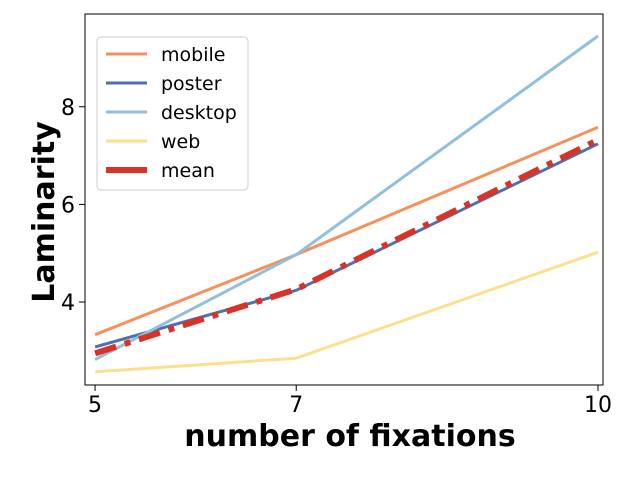  I want to click on y-axis-ticks: 4 6 8, so click(73, 206).